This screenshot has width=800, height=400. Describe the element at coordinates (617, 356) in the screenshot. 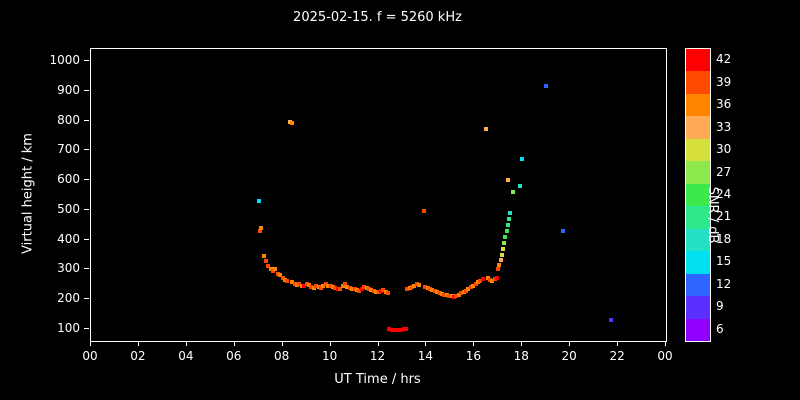

I see `x-tick-label: 22` at that location.